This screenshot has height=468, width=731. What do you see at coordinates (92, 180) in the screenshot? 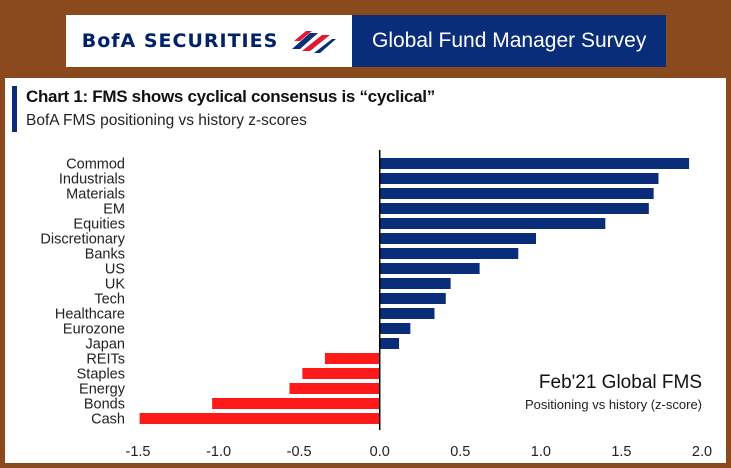
I see `category-label-industrials: Industrials` at bounding box center [92, 180].